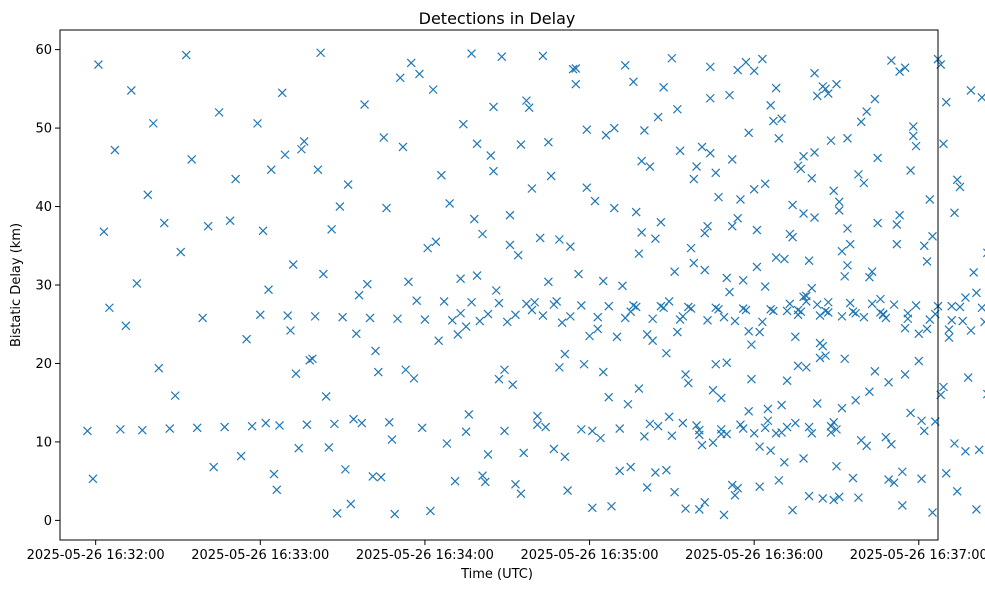 This screenshot has width=985, height=594. I want to click on x-tick-label: 2025-05-26 16:35:00, so click(590, 555).